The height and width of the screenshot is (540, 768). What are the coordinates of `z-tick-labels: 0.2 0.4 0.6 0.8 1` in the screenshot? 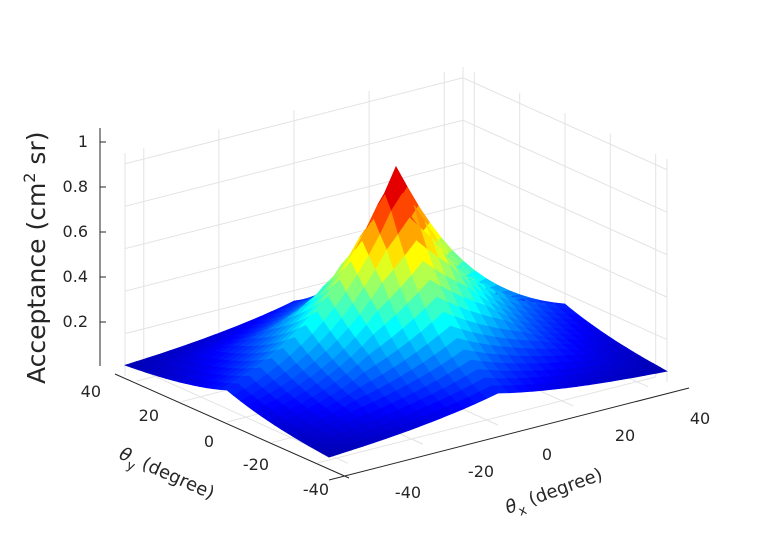 It's located at (75, 231).